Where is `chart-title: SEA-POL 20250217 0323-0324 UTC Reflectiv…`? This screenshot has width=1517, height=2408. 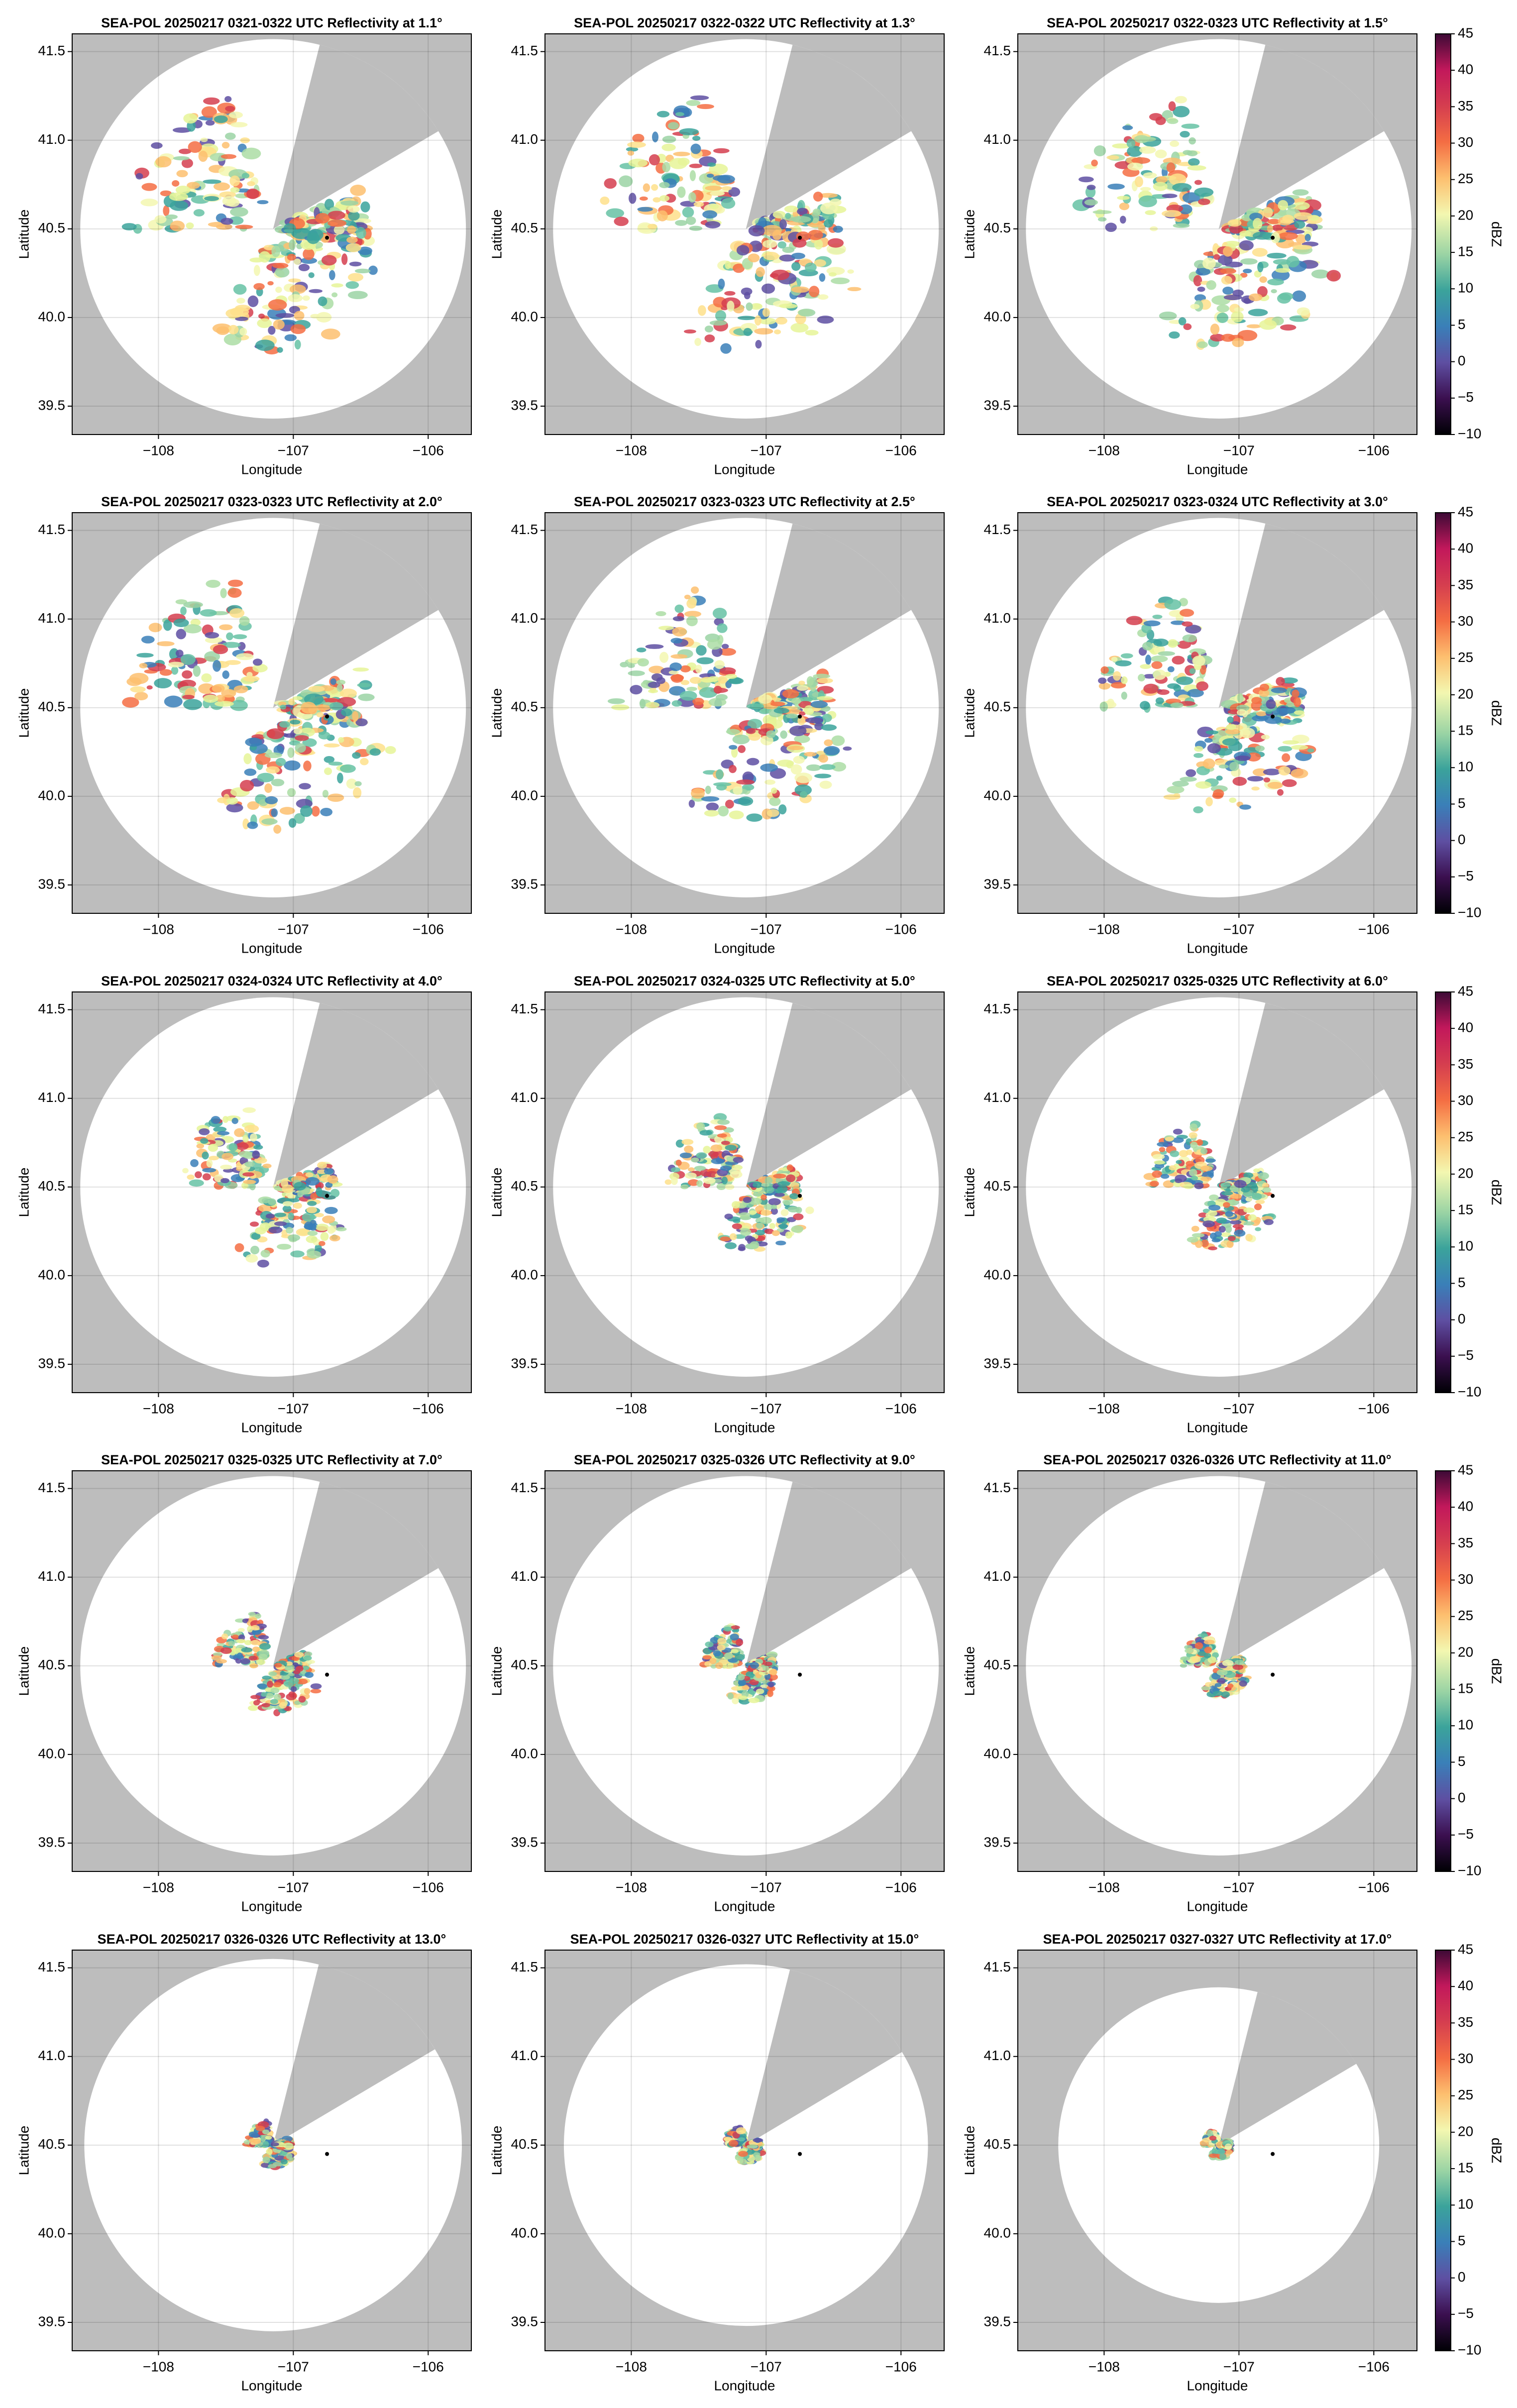 chart-title: SEA-POL 20250217 0323-0324 UTC Reflectiv… is located at coordinates (1217, 502).